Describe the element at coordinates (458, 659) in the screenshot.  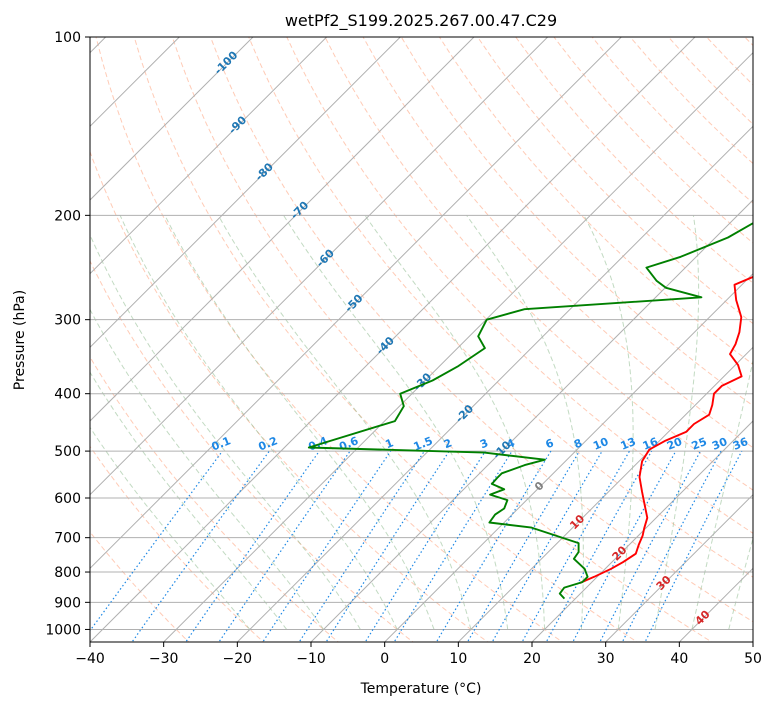
I see `x-tick-label: 10` at that location.